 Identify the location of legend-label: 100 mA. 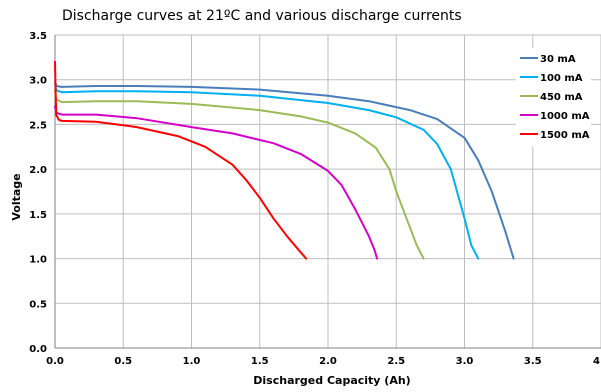
(561, 78).